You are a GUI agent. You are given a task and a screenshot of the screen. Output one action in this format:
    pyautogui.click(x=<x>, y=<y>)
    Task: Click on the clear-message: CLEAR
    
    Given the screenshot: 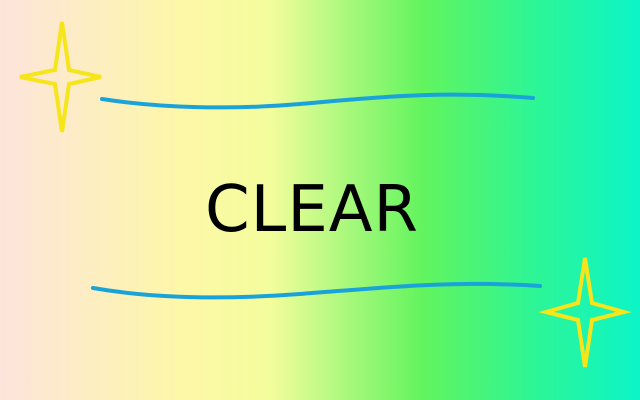 What is the action you would take?
    pyautogui.click(x=312, y=210)
    